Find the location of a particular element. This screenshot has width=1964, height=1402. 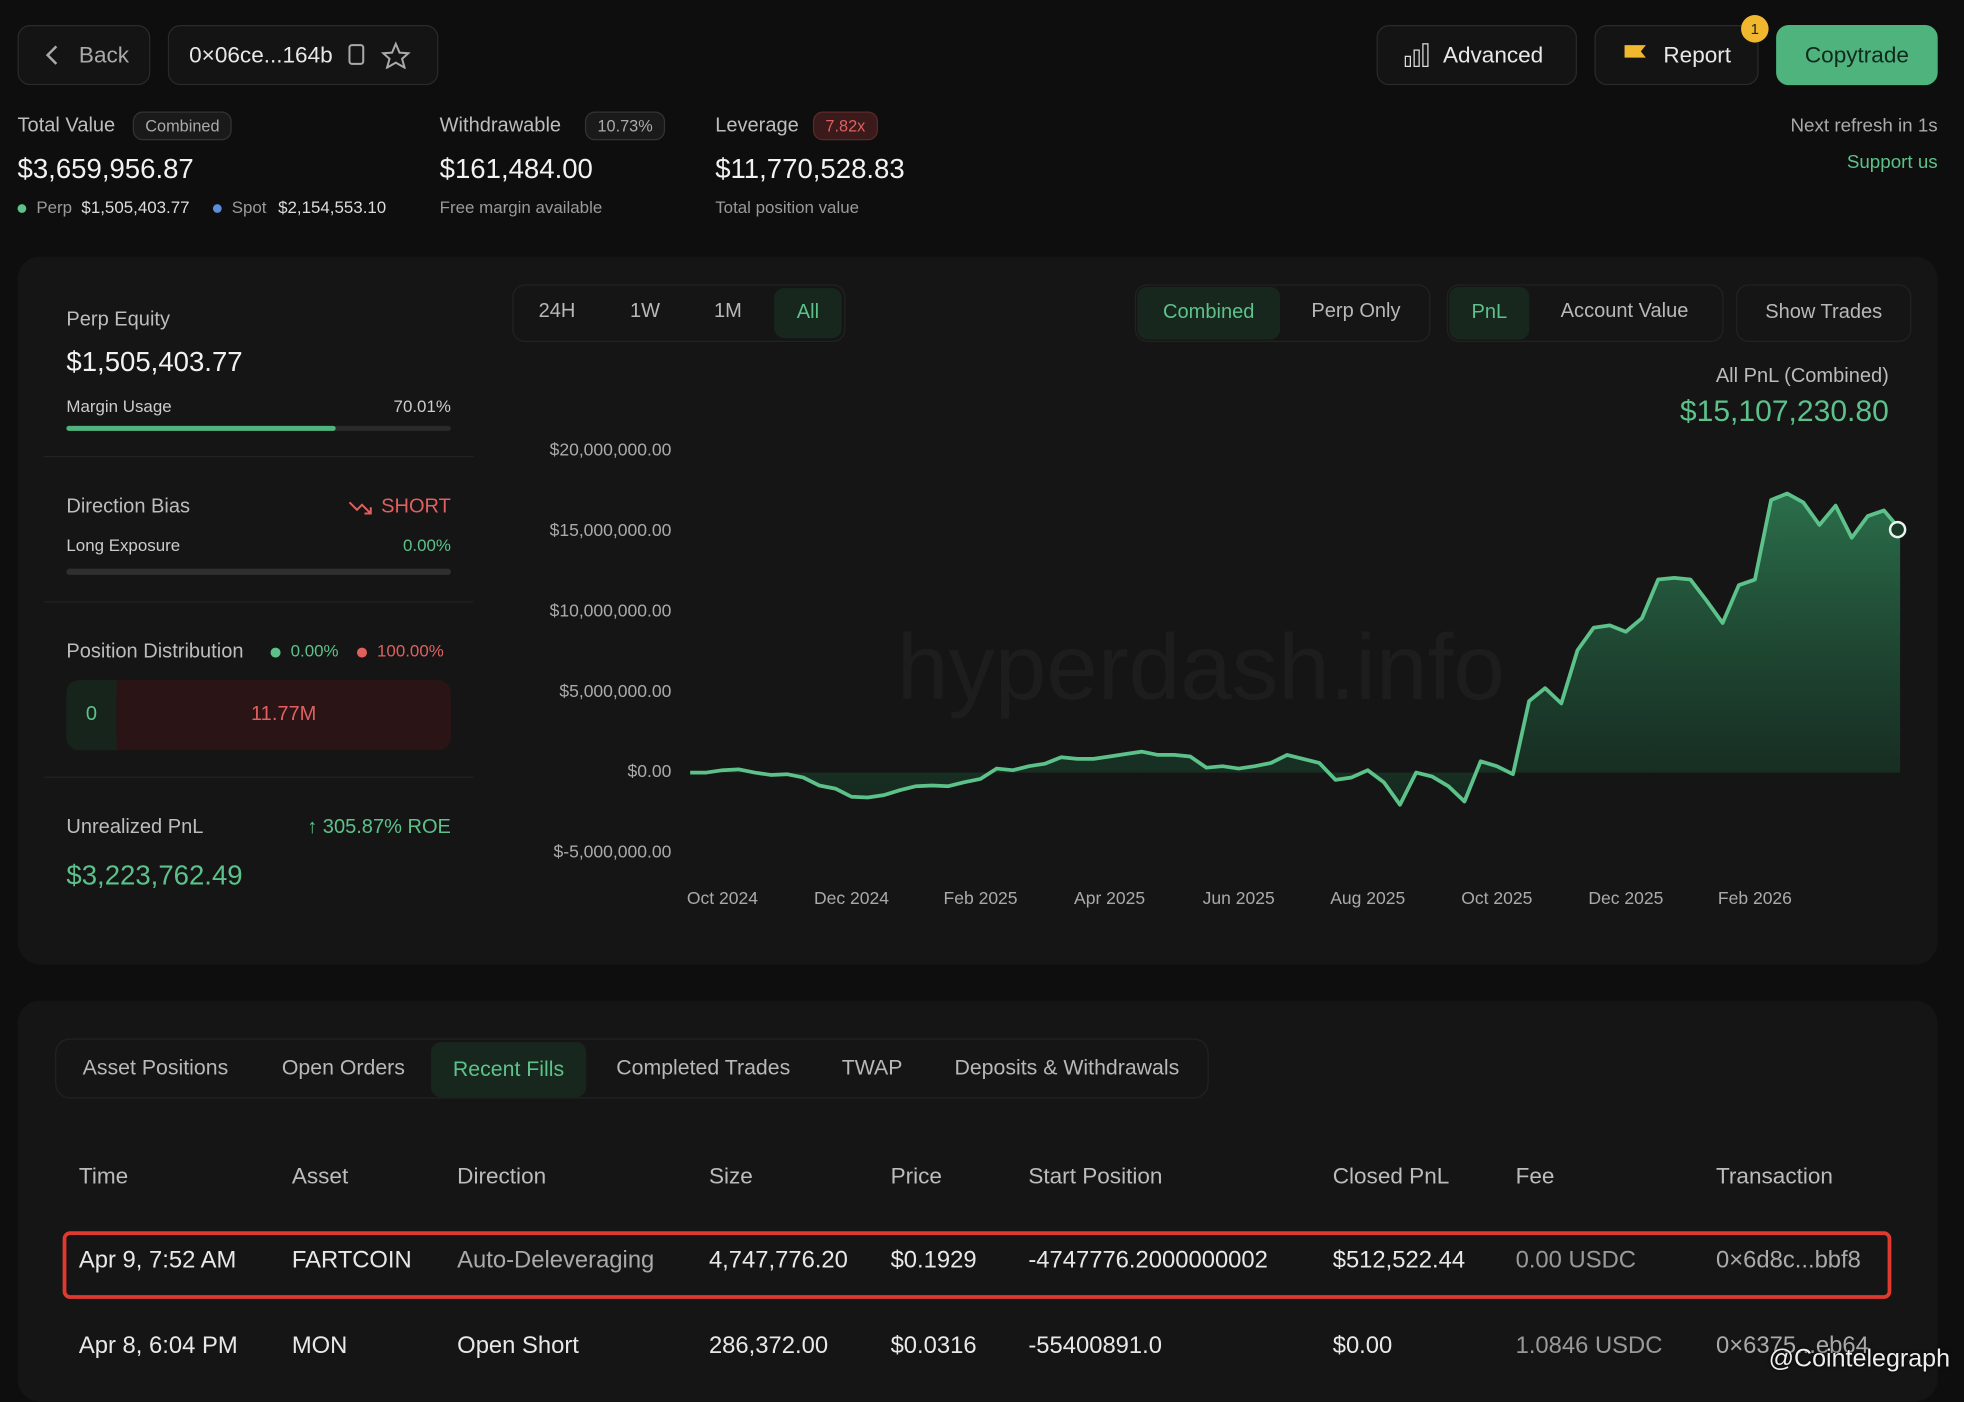

metric-button: PnL is located at coordinates (1489, 313).